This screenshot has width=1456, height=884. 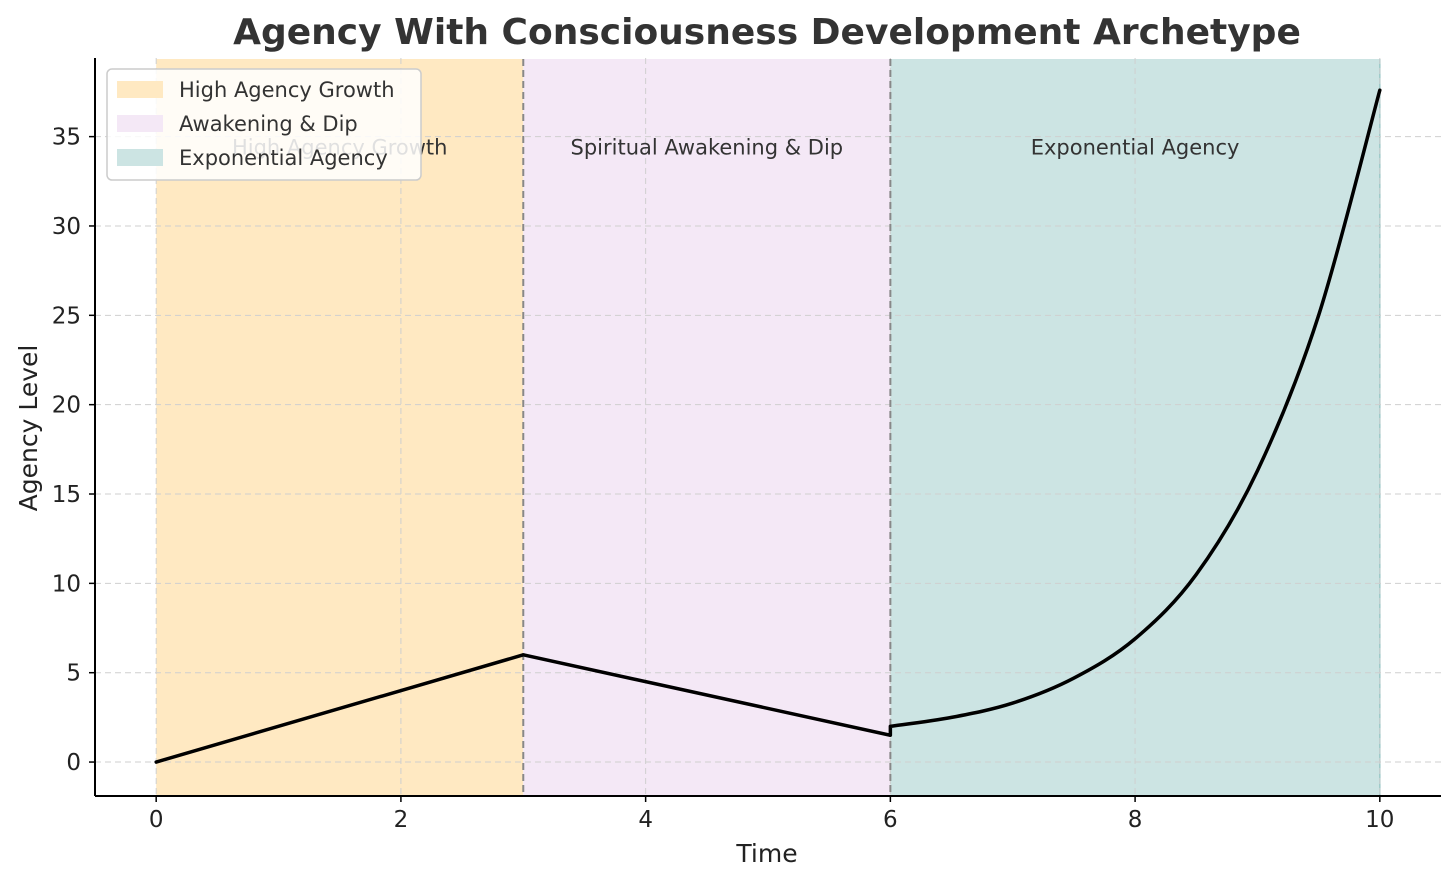 What do you see at coordinates (766, 853) in the screenshot?
I see `x-axis-label: Time` at bounding box center [766, 853].